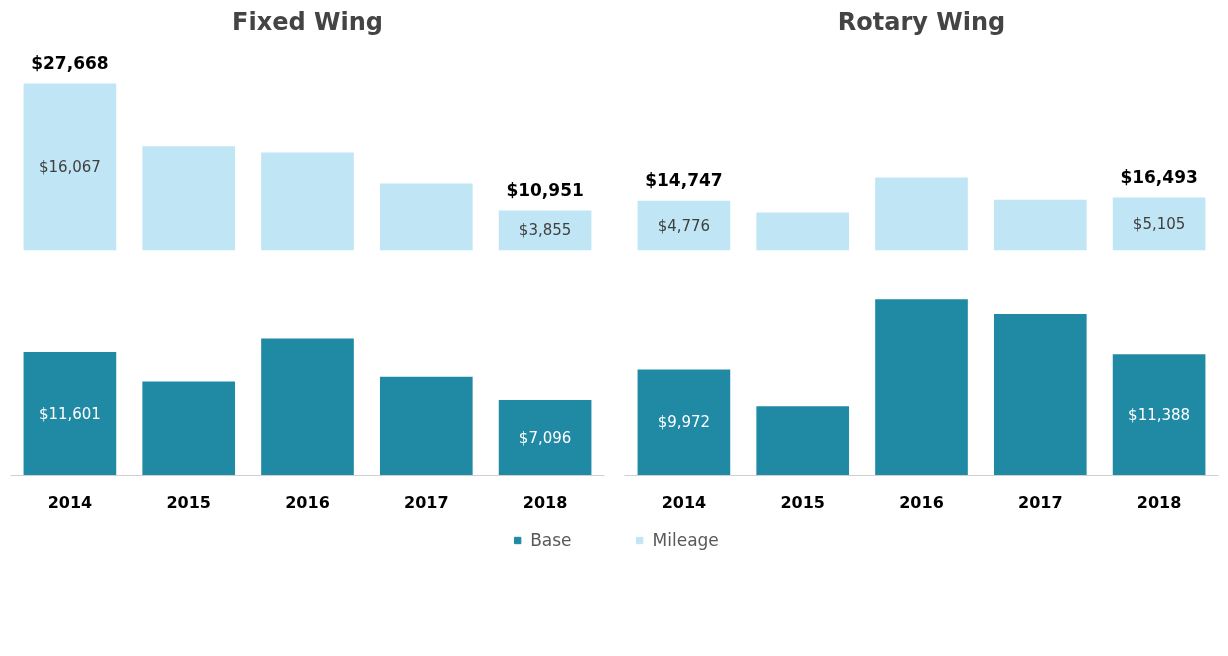 The image size is (1228, 656). I want to click on data-label: $4,776, so click(684, 225).